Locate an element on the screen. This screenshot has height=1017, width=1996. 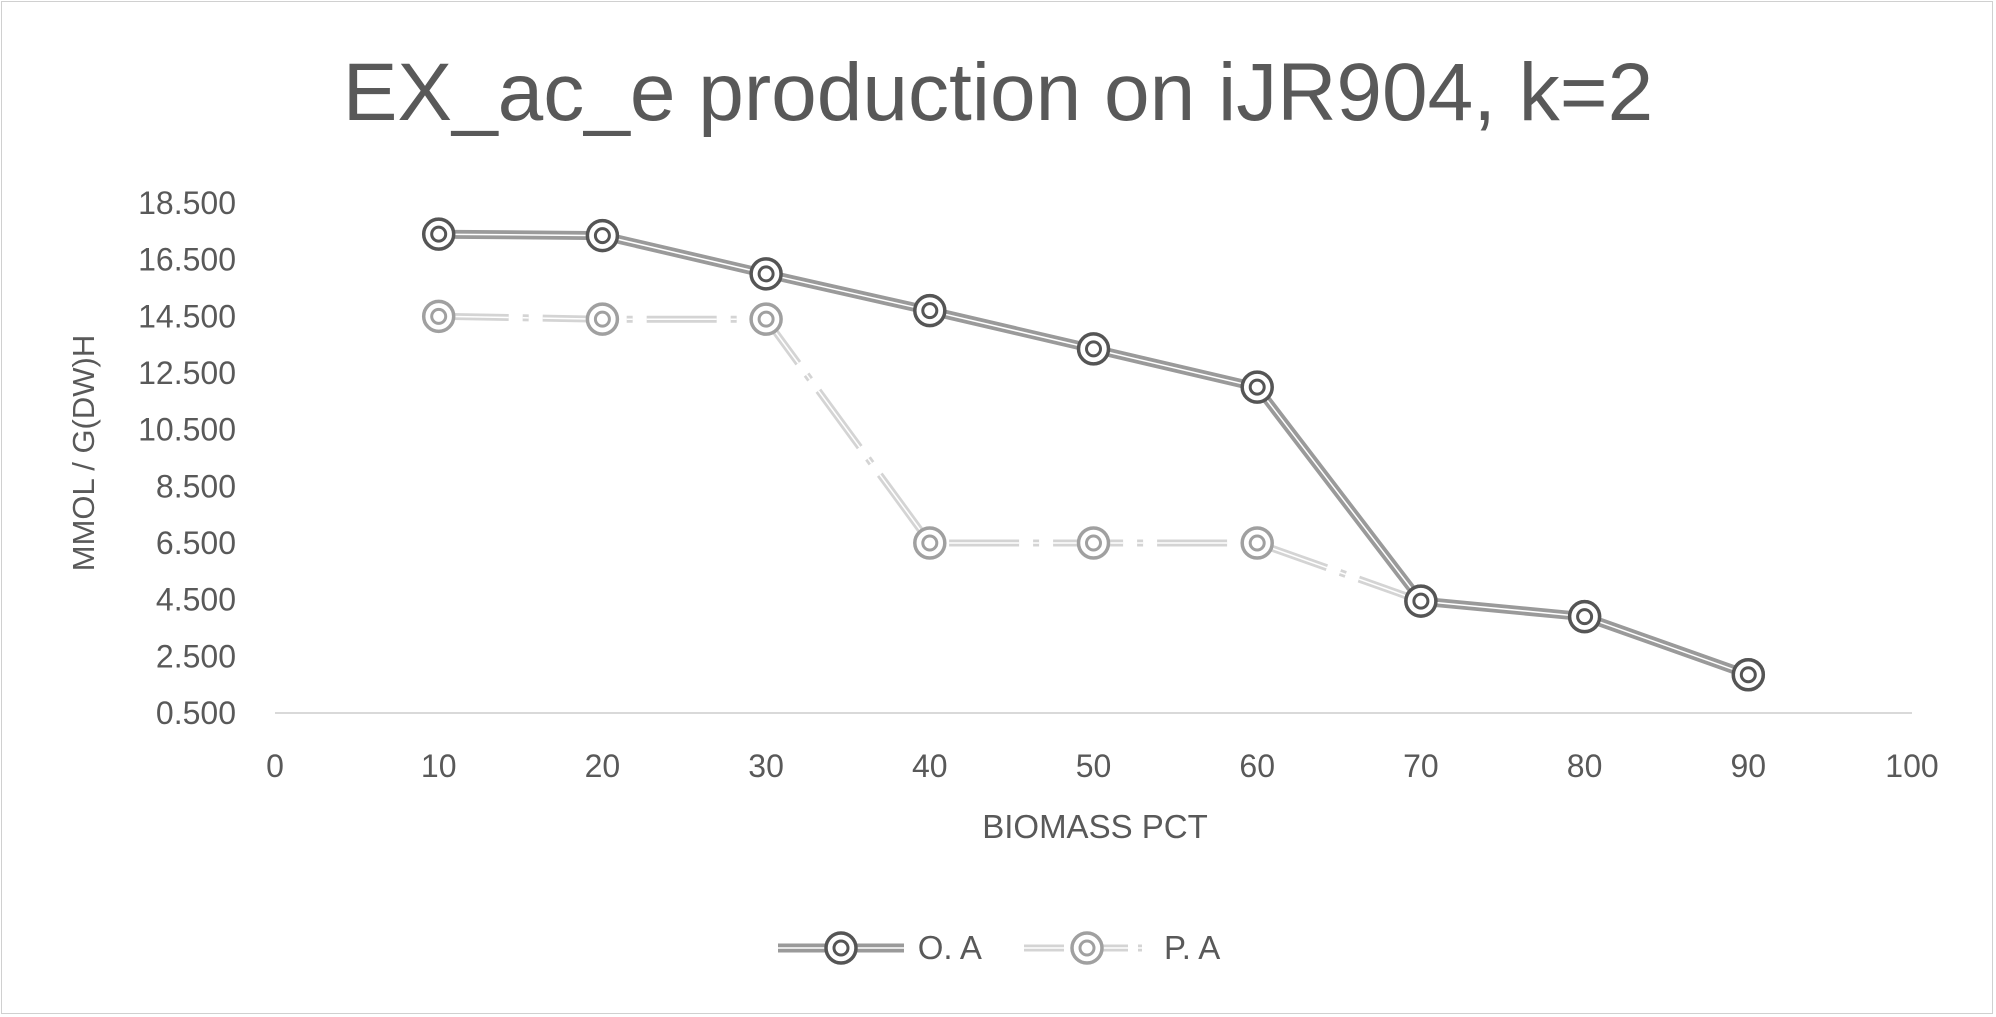
legend-label-pa: P. A is located at coordinates (1192, 947).